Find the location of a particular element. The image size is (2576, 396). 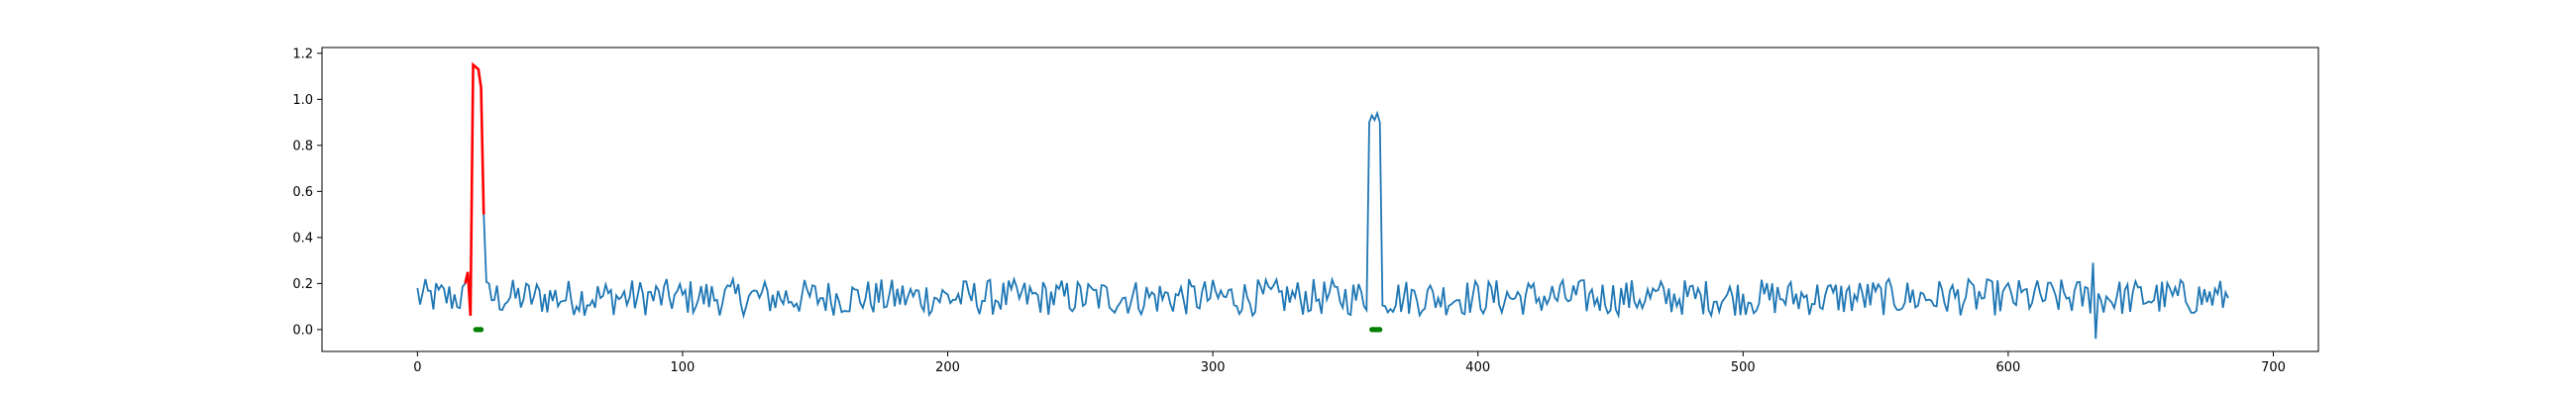

x-tick-label: 400 is located at coordinates (1477, 368).